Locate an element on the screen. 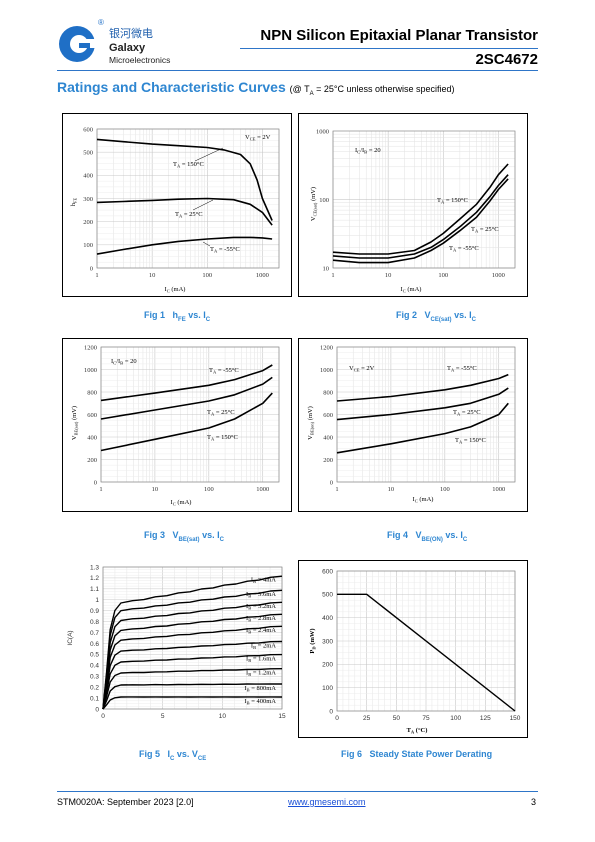  footer-doc-id: STM0020A: September 2023 [2.0] is located at coordinates (125, 802).